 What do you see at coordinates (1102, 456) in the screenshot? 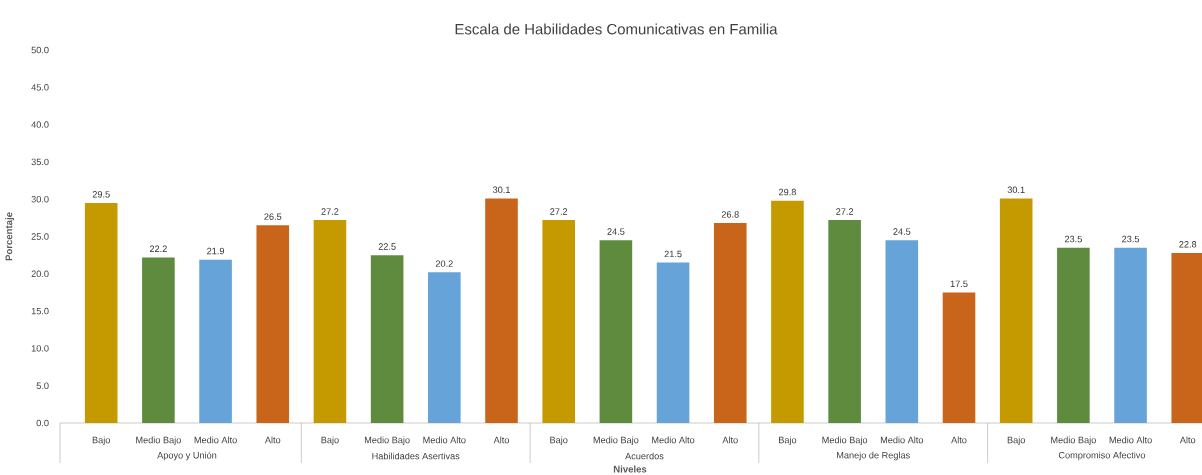
I see `text: Compromiso Afectivo` at bounding box center [1102, 456].